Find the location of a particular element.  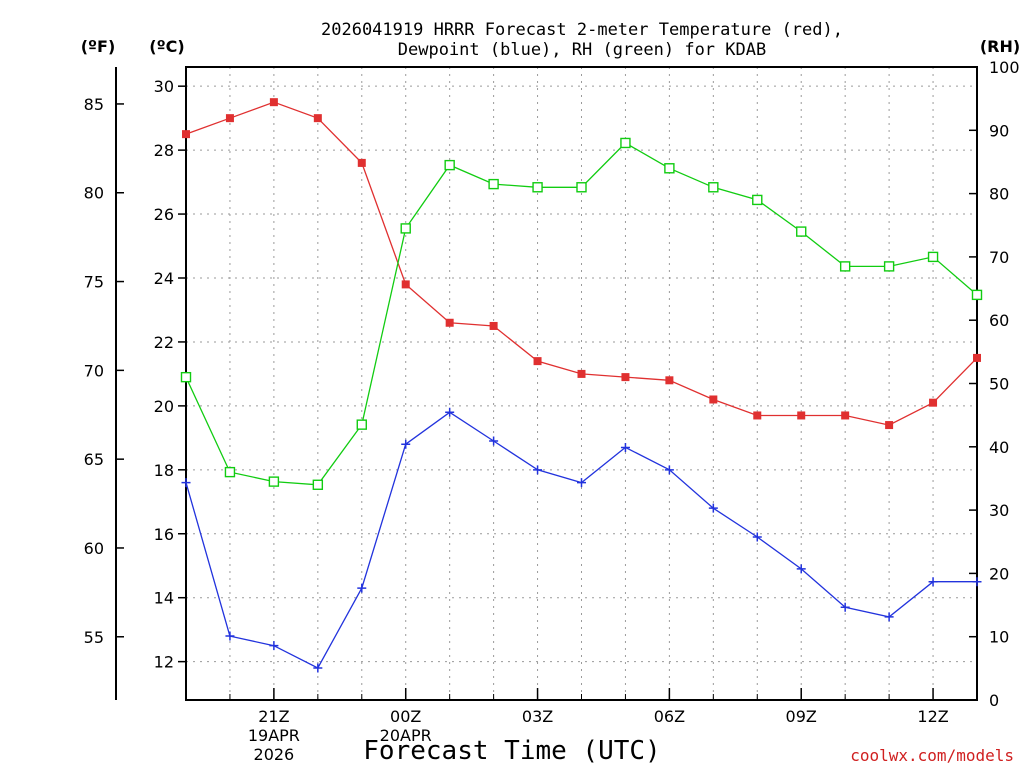

rh-tick-label: 30 is located at coordinates (999, 510).